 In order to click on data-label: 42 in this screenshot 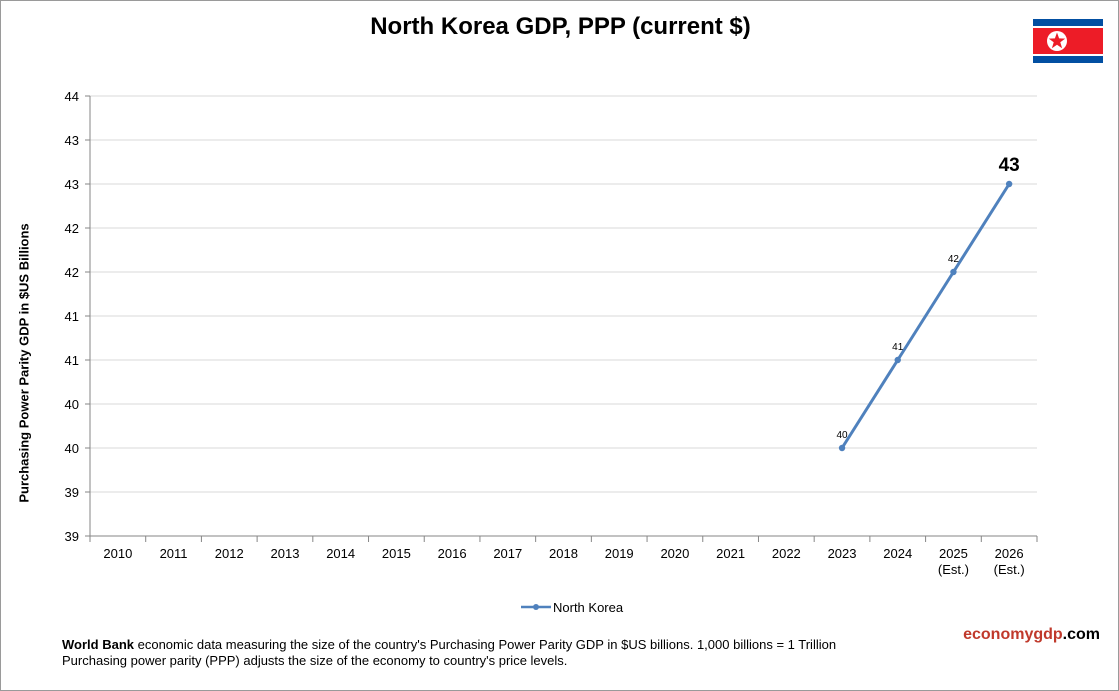, I will do `click(954, 259)`.